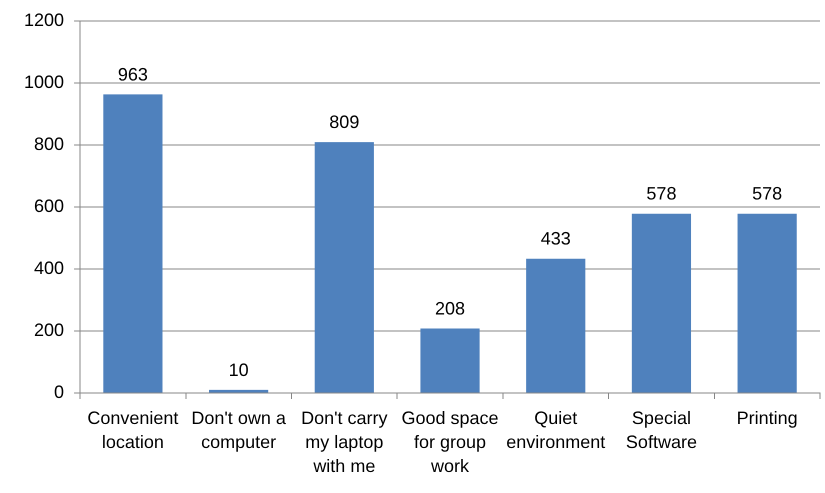 This screenshot has height=493, width=825. What do you see at coordinates (344, 122) in the screenshot?
I see `data-label: 809` at bounding box center [344, 122].